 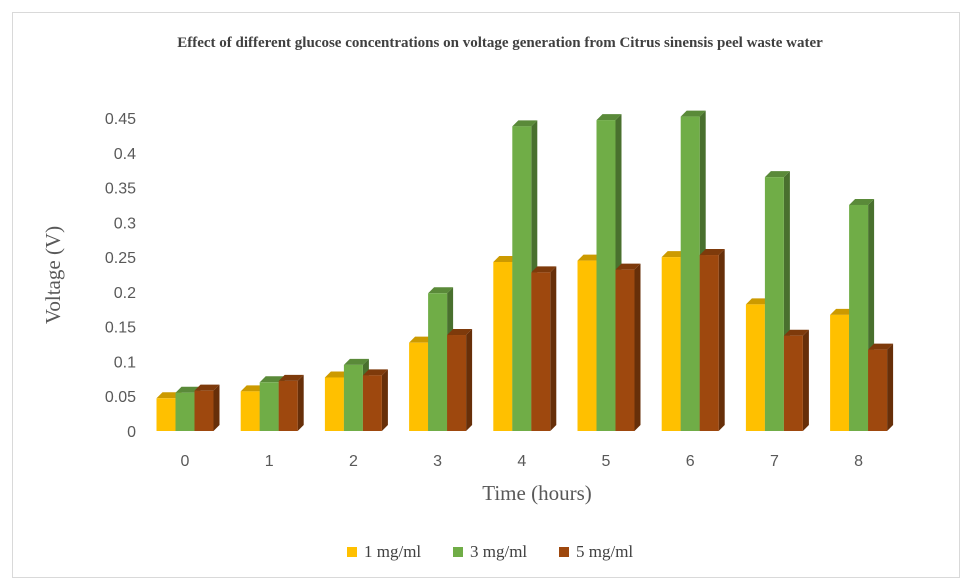 I want to click on y-tick-label: 0.3, so click(x=125, y=223).